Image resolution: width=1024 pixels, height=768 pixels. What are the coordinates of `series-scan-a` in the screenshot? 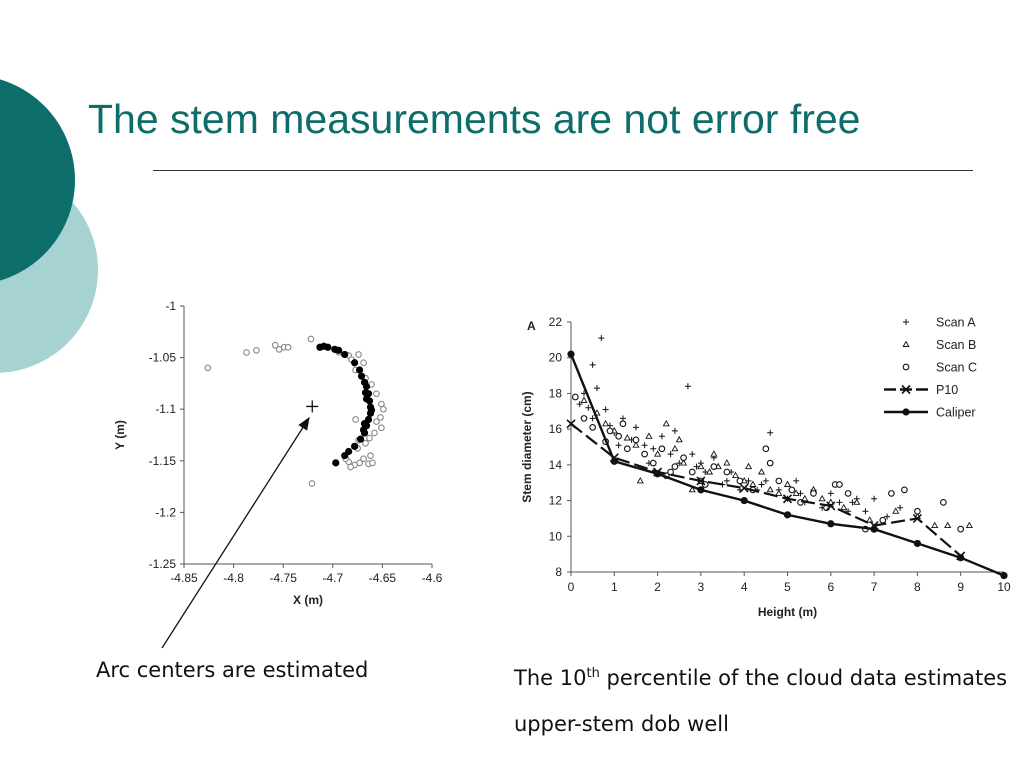 It's located at (740, 427).